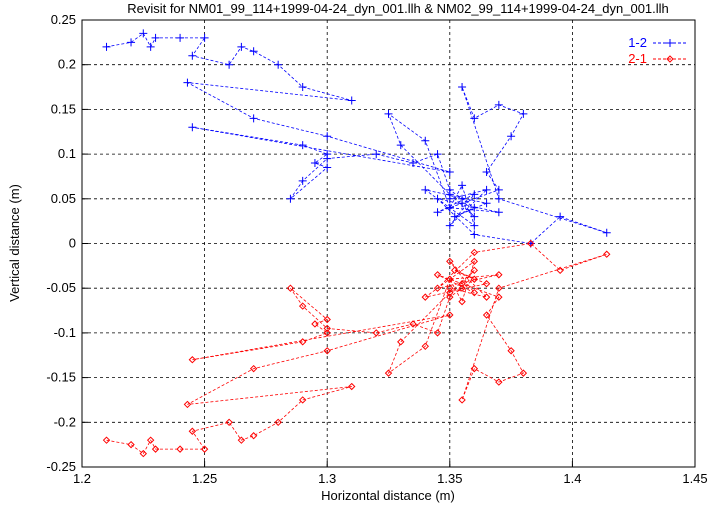 The image size is (721, 510). Describe the element at coordinates (67, 153) in the screenshot. I see `y-tick-label: 0.1` at that location.